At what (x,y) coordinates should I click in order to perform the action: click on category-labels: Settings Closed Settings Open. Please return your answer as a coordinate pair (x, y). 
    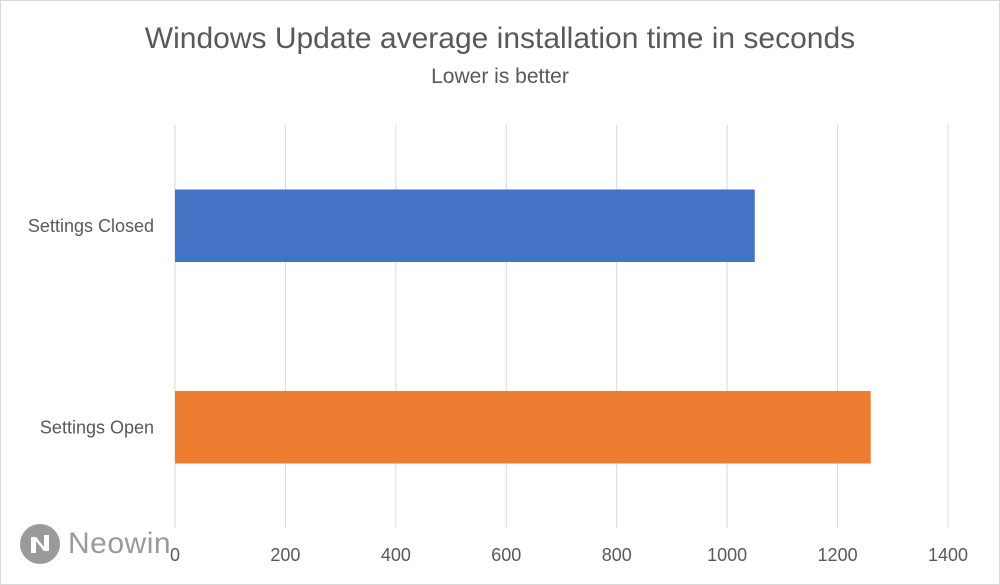
    Looking at the image, I should click on (91, 327).